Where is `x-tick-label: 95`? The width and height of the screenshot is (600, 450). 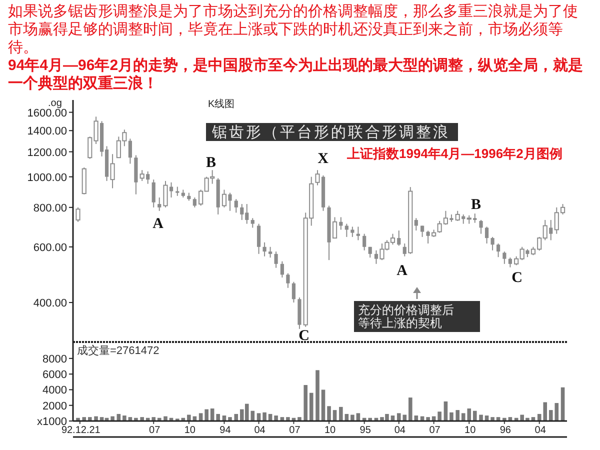 x-tick-label: 95 is located at coordinates (366, 430).